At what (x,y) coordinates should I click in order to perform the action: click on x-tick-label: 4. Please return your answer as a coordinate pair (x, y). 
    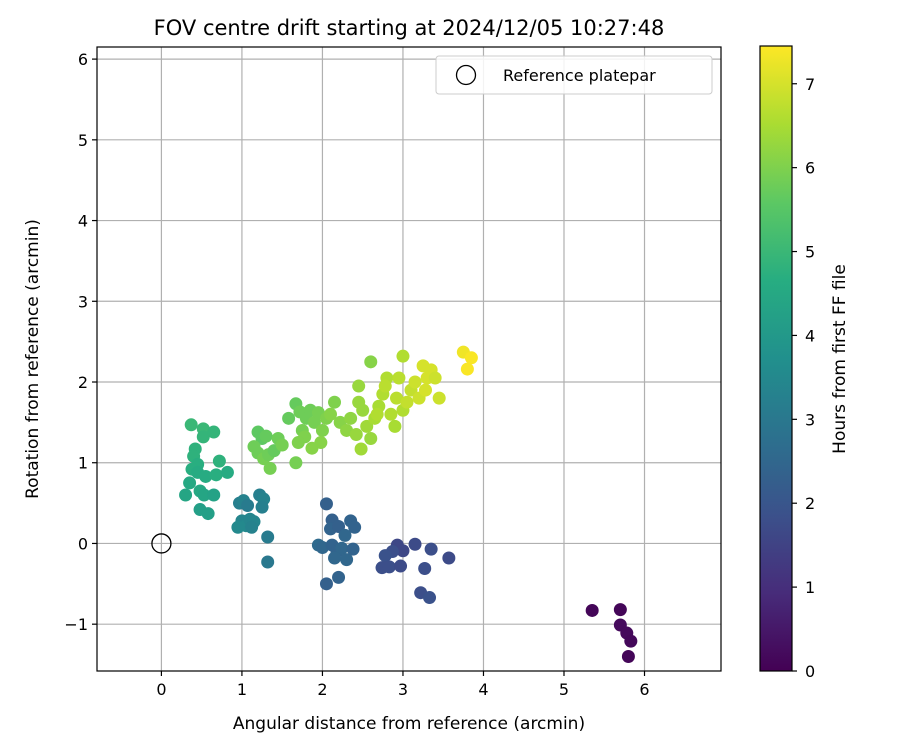
    Looking at the image, I should click on (483, 689).